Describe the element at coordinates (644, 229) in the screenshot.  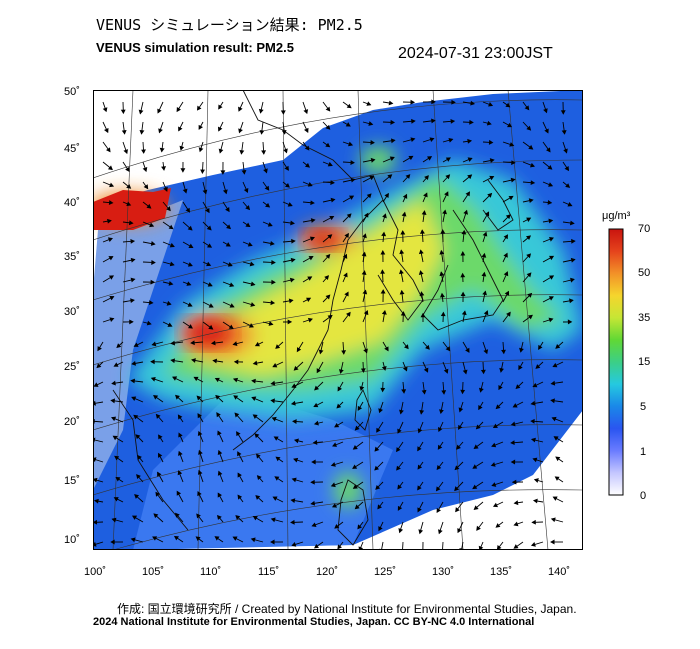
I see `colorbar-tick: 70` at that location.